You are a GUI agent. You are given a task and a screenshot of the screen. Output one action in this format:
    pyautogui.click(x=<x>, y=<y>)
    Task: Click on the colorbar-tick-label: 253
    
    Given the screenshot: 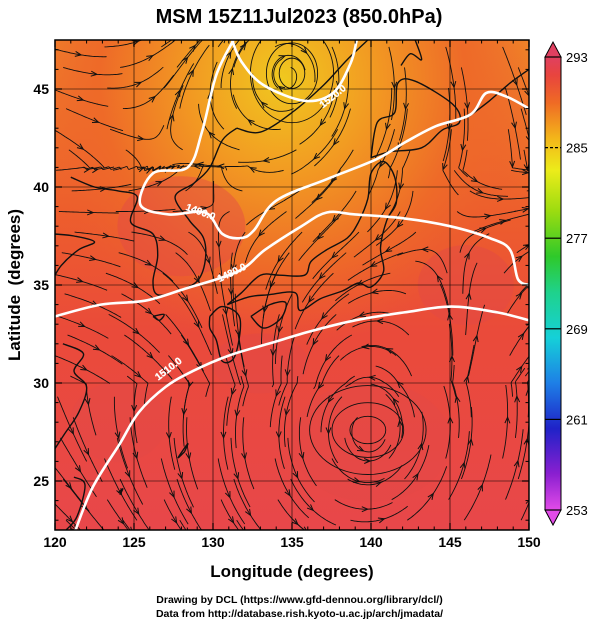 What is the action you would take?
    pyautogui.click(x=577, y=510)
    